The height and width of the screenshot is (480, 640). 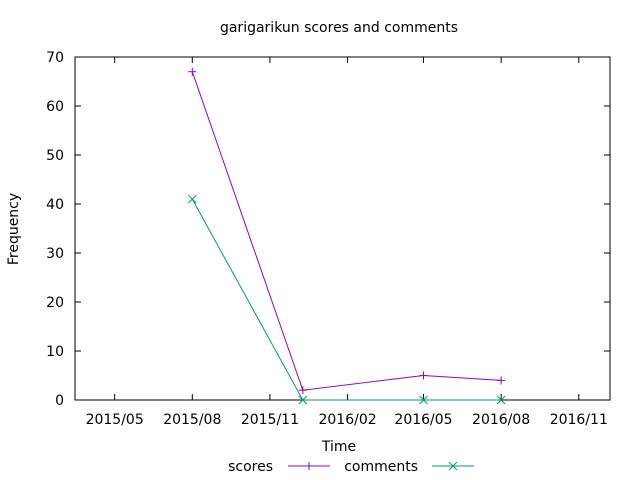 I want to click on y-axis-label: Frequency, so click(x=14, y=229).